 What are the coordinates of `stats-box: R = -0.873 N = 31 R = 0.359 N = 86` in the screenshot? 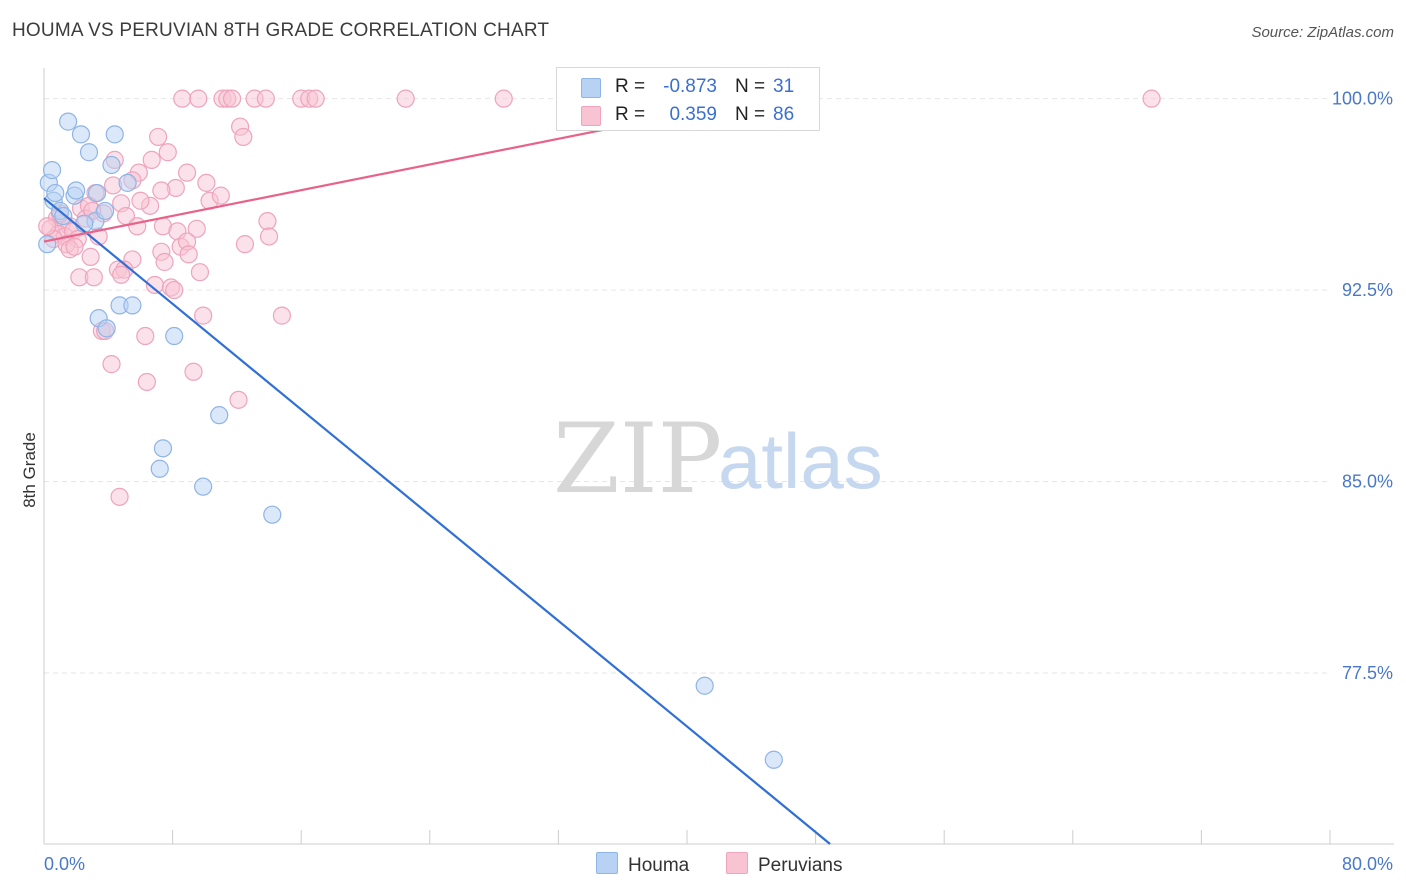 It's located at (688, 99).